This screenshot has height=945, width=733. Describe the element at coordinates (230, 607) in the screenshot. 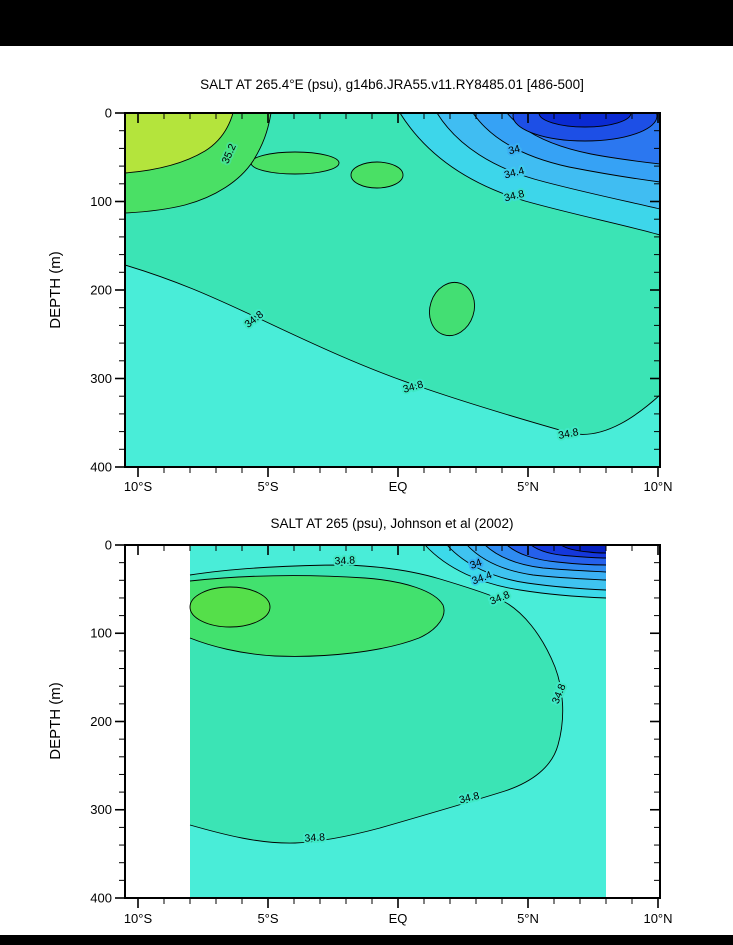

I see `saline-core` at that location.